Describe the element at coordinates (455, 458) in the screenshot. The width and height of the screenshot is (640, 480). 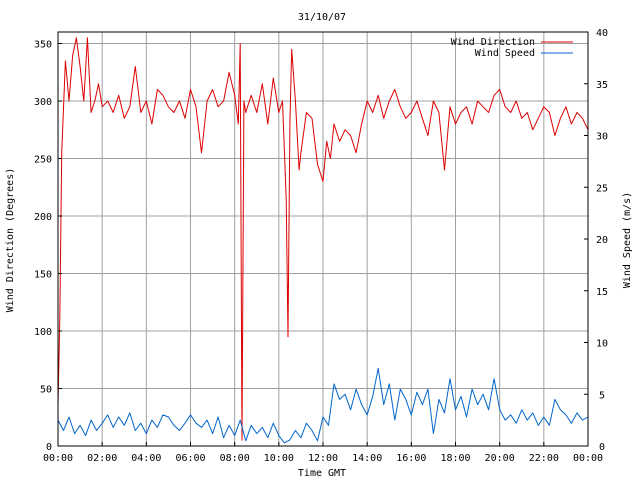
I see `x-tick-label: 18:00` at that location.